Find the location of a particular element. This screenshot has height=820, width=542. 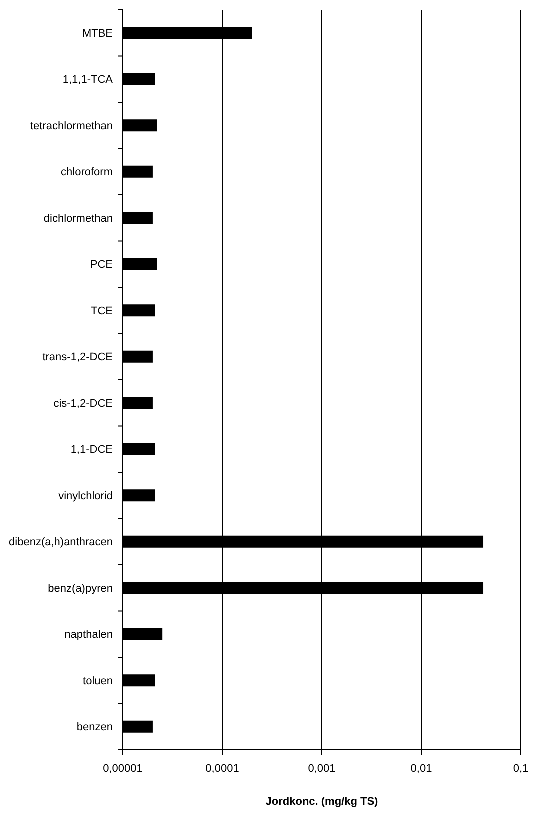

y-tick-label: dichlormethan is located at coordinates (78, 218).